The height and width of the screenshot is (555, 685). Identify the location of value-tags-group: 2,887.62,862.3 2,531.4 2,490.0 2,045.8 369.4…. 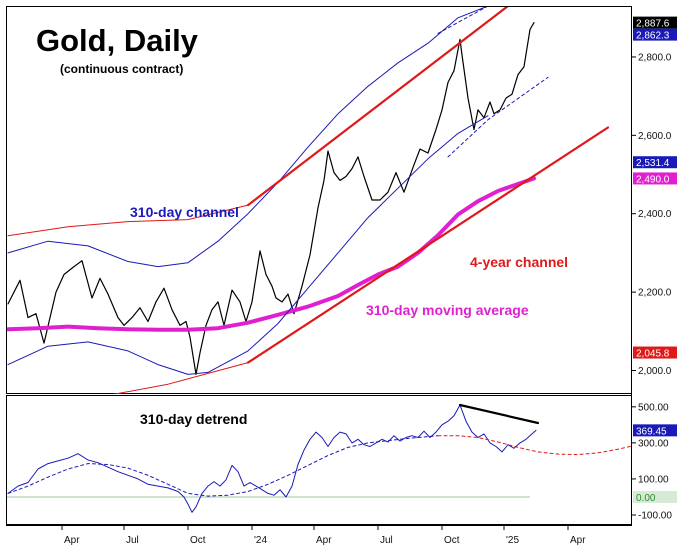
(655, 260).